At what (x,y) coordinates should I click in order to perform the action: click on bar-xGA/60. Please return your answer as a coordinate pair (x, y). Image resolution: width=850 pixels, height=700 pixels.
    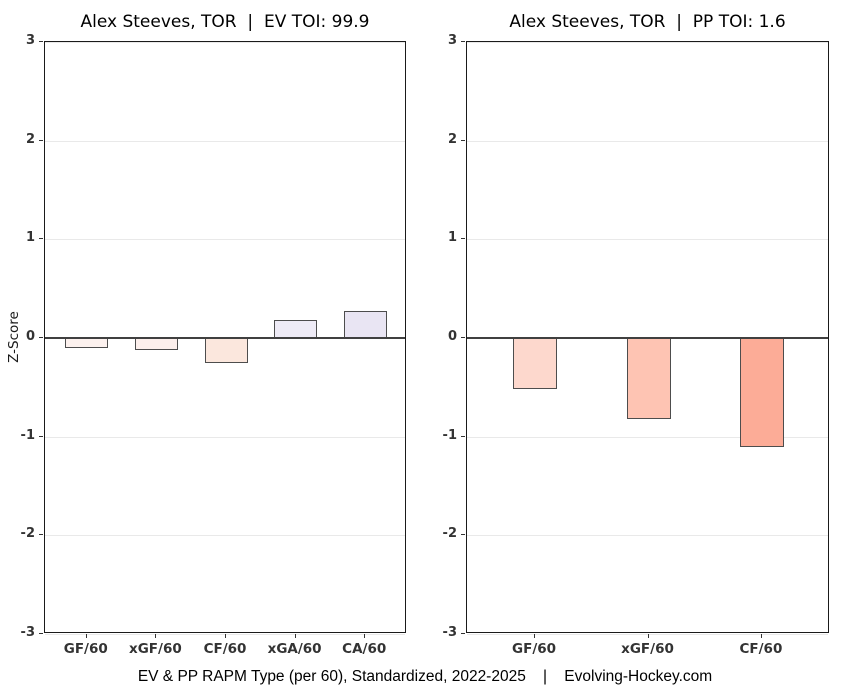
    Looking at the image, I should click on (296, 329).